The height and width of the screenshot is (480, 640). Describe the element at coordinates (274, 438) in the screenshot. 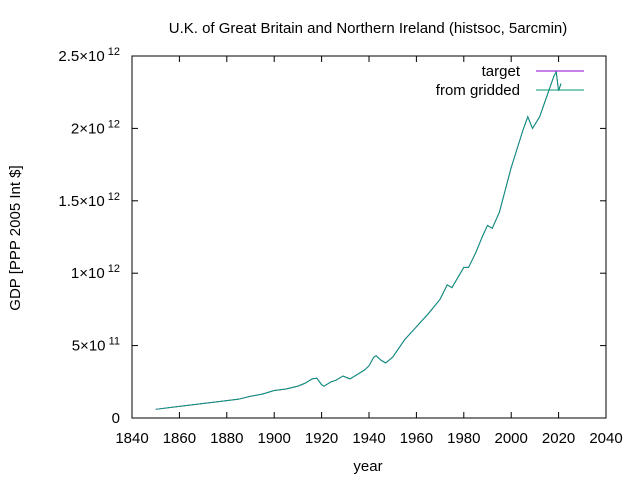

I see `x-tick-label: 1900` at that location.